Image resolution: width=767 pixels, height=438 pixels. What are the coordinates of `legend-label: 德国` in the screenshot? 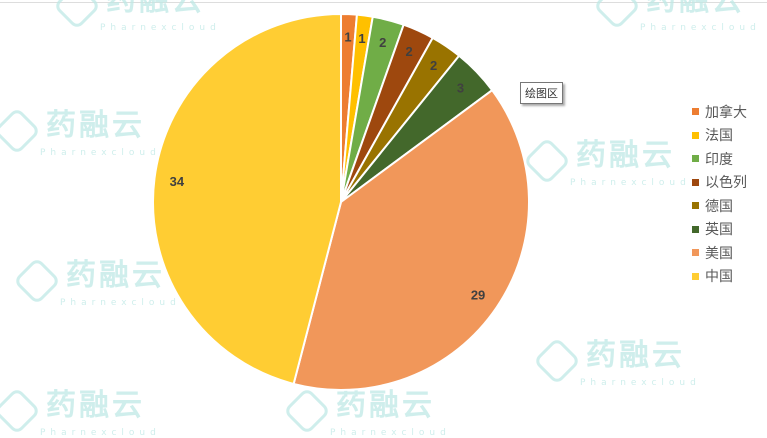 It's located at (719, 206).